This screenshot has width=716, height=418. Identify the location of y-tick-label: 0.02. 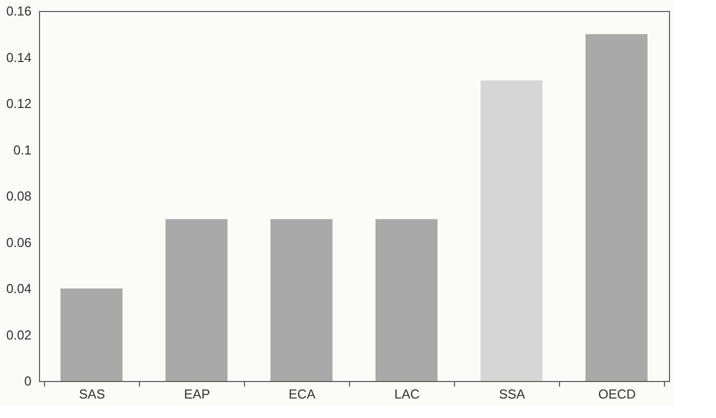
(19, 334).